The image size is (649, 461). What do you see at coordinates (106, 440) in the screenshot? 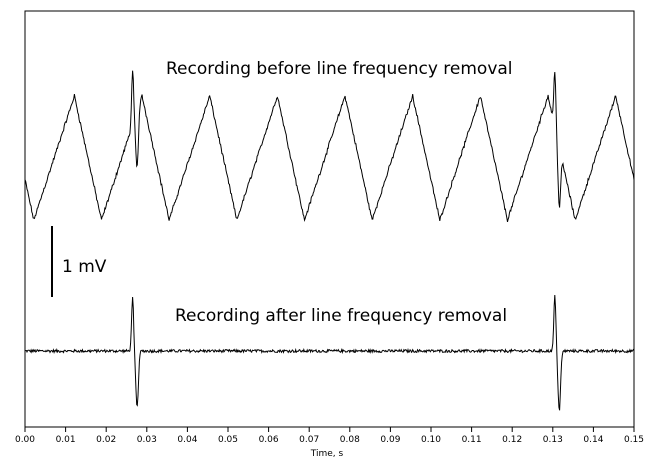
I see `x-tick-label: 0.02` at bounding box center [106, 440].